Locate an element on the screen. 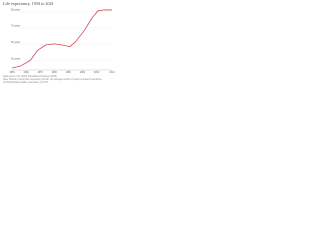  y-tick-label: 60 years is located at coordinates (16, 42).